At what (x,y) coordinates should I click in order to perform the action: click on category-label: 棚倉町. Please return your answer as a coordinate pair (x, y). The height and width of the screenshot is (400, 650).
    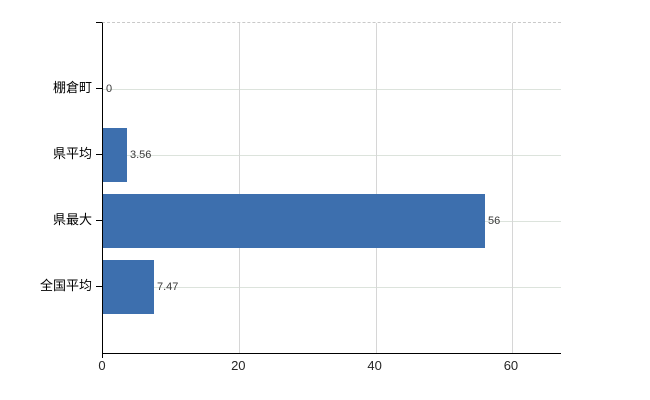
    Looking at the image, I should click on (72, 87).